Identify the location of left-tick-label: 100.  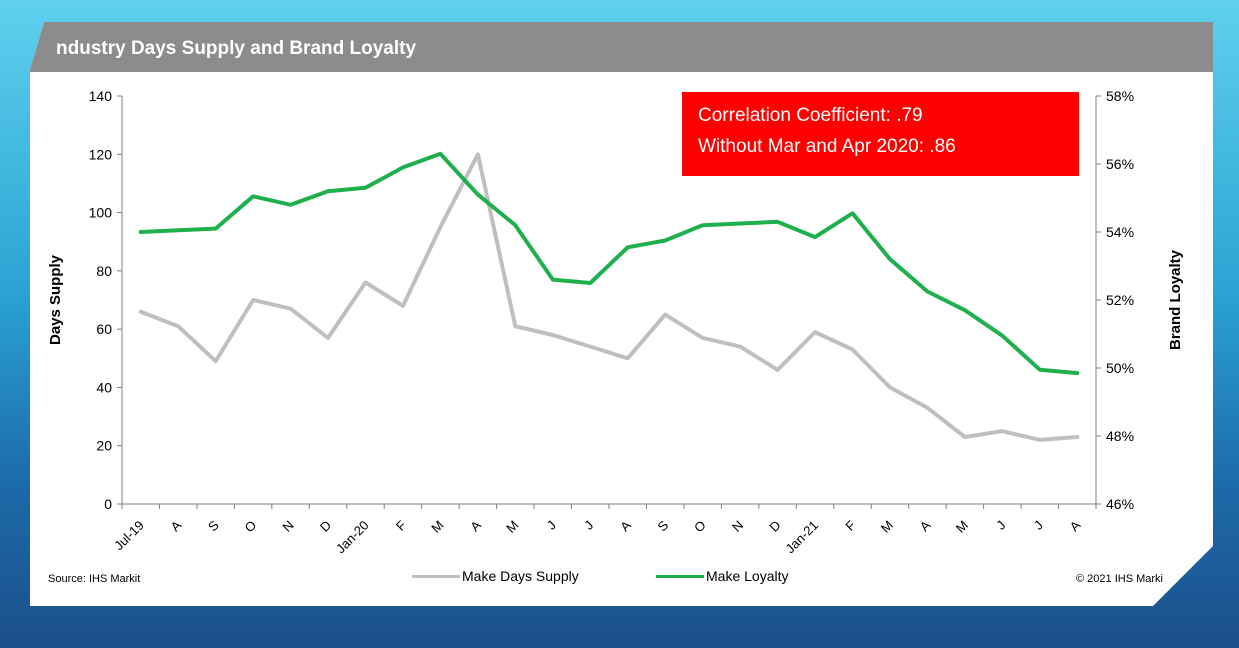
(101, 213).